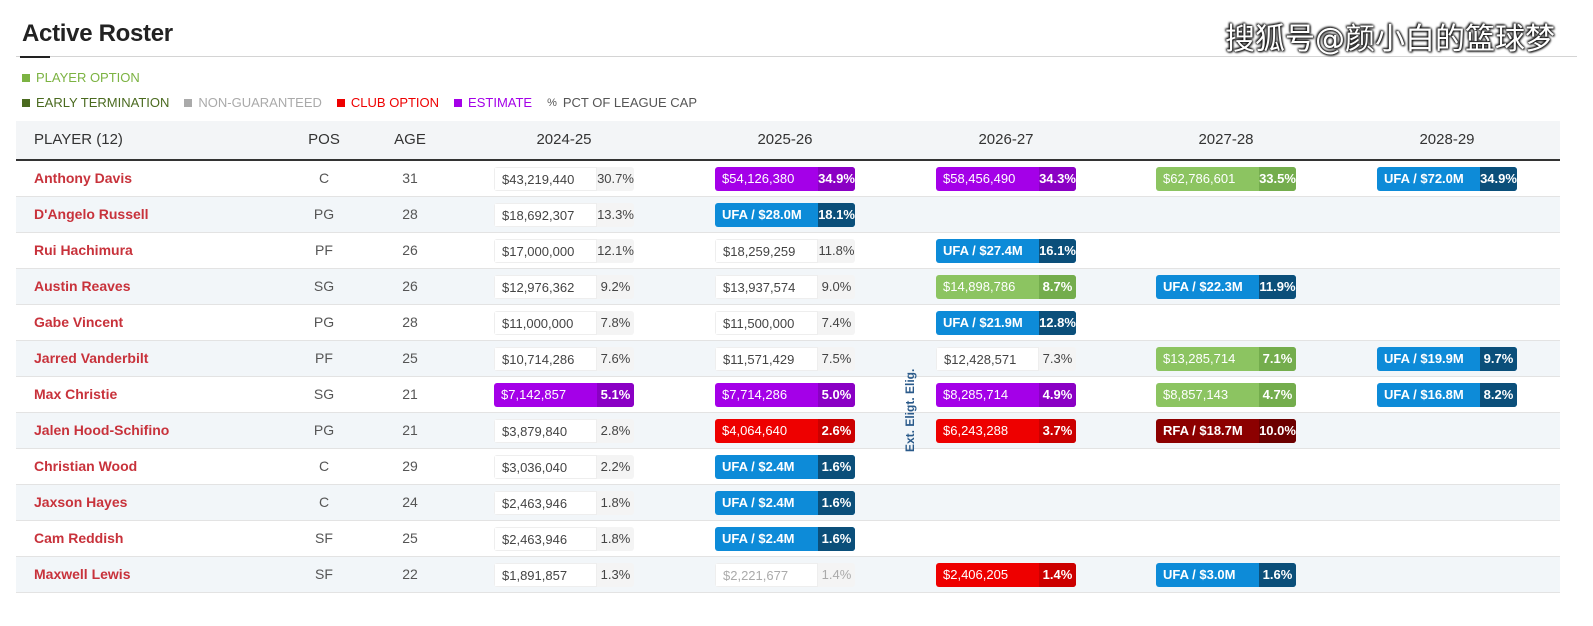 The image size is (1593, 626). Describe the element at coordinates (1447, 179) in the screenshot. I see `salary-cell: UFA / $72.0M 34.9%` at that location.